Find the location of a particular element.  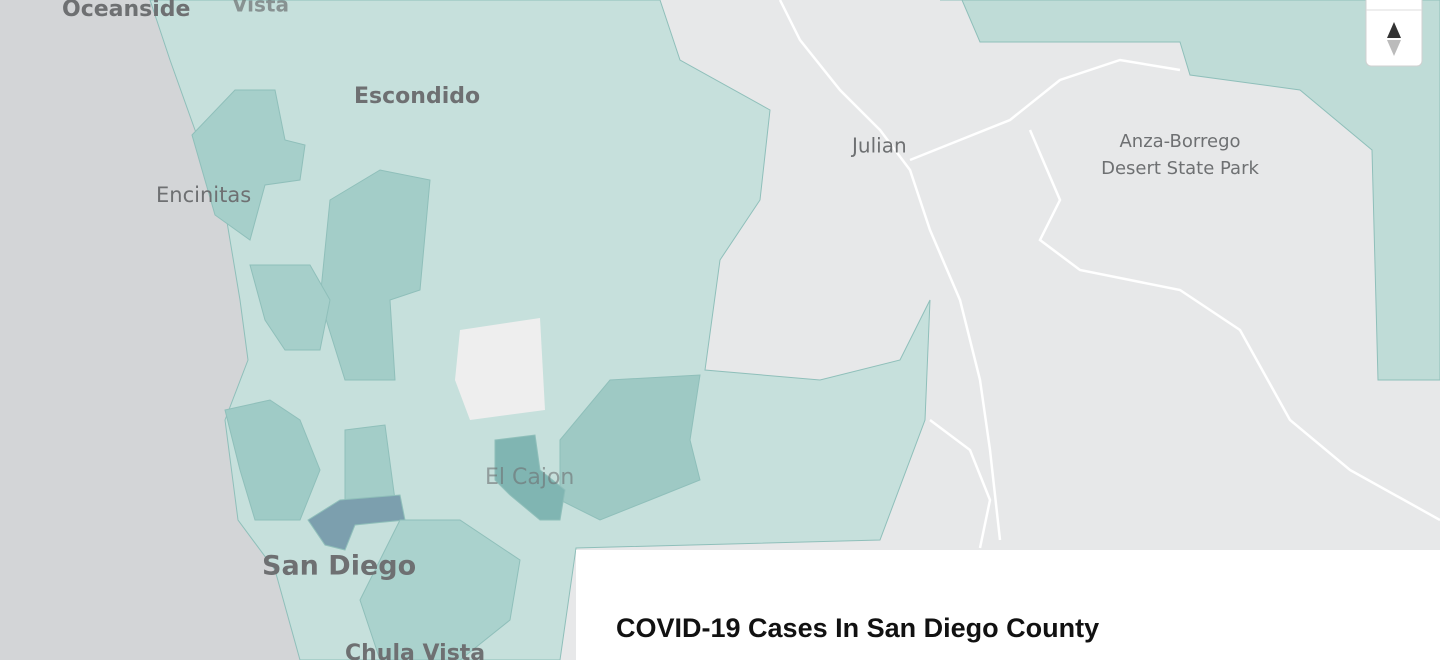

panel-title: COVID-19 Cases In San Diego County is located at coordinates (857, 628).